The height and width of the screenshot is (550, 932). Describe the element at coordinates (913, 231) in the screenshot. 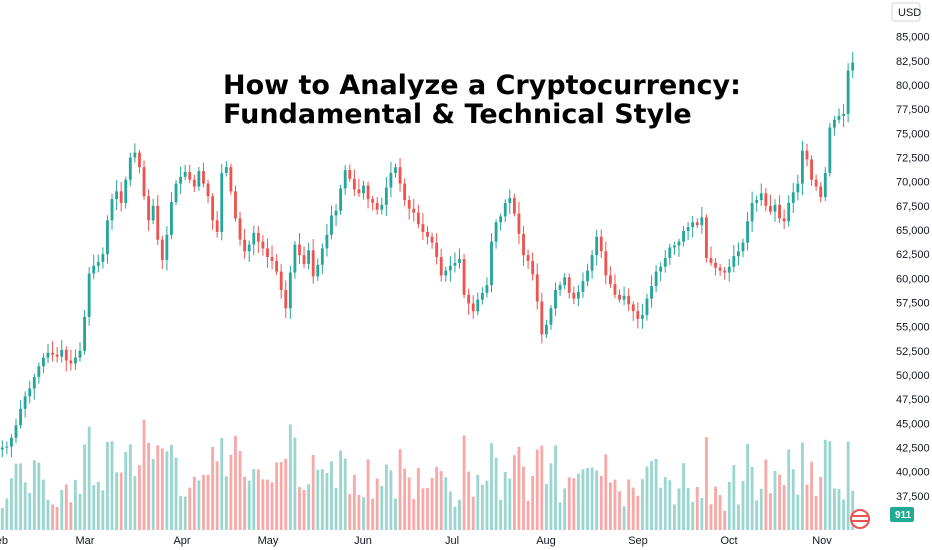

I see `price-axis-tick: 65,000` at that location.